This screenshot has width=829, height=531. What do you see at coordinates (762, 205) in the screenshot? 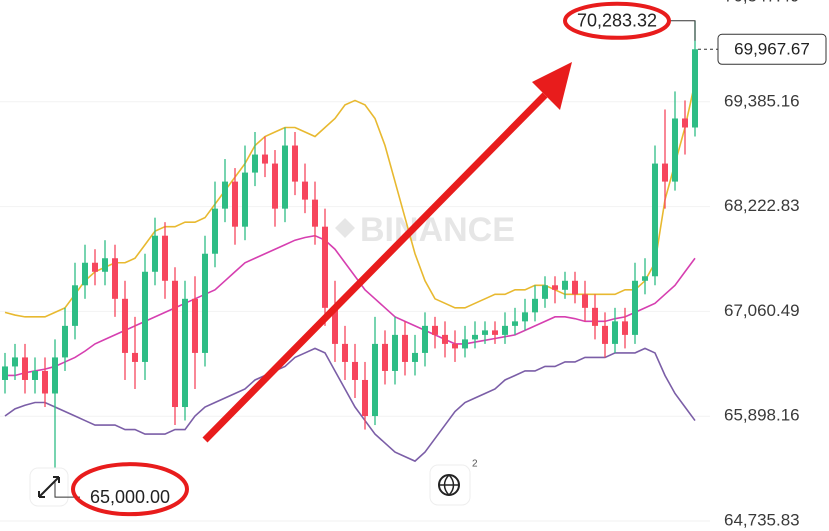
I see `y-tick-label: 68,222.83` at bounding box center [762, 205].